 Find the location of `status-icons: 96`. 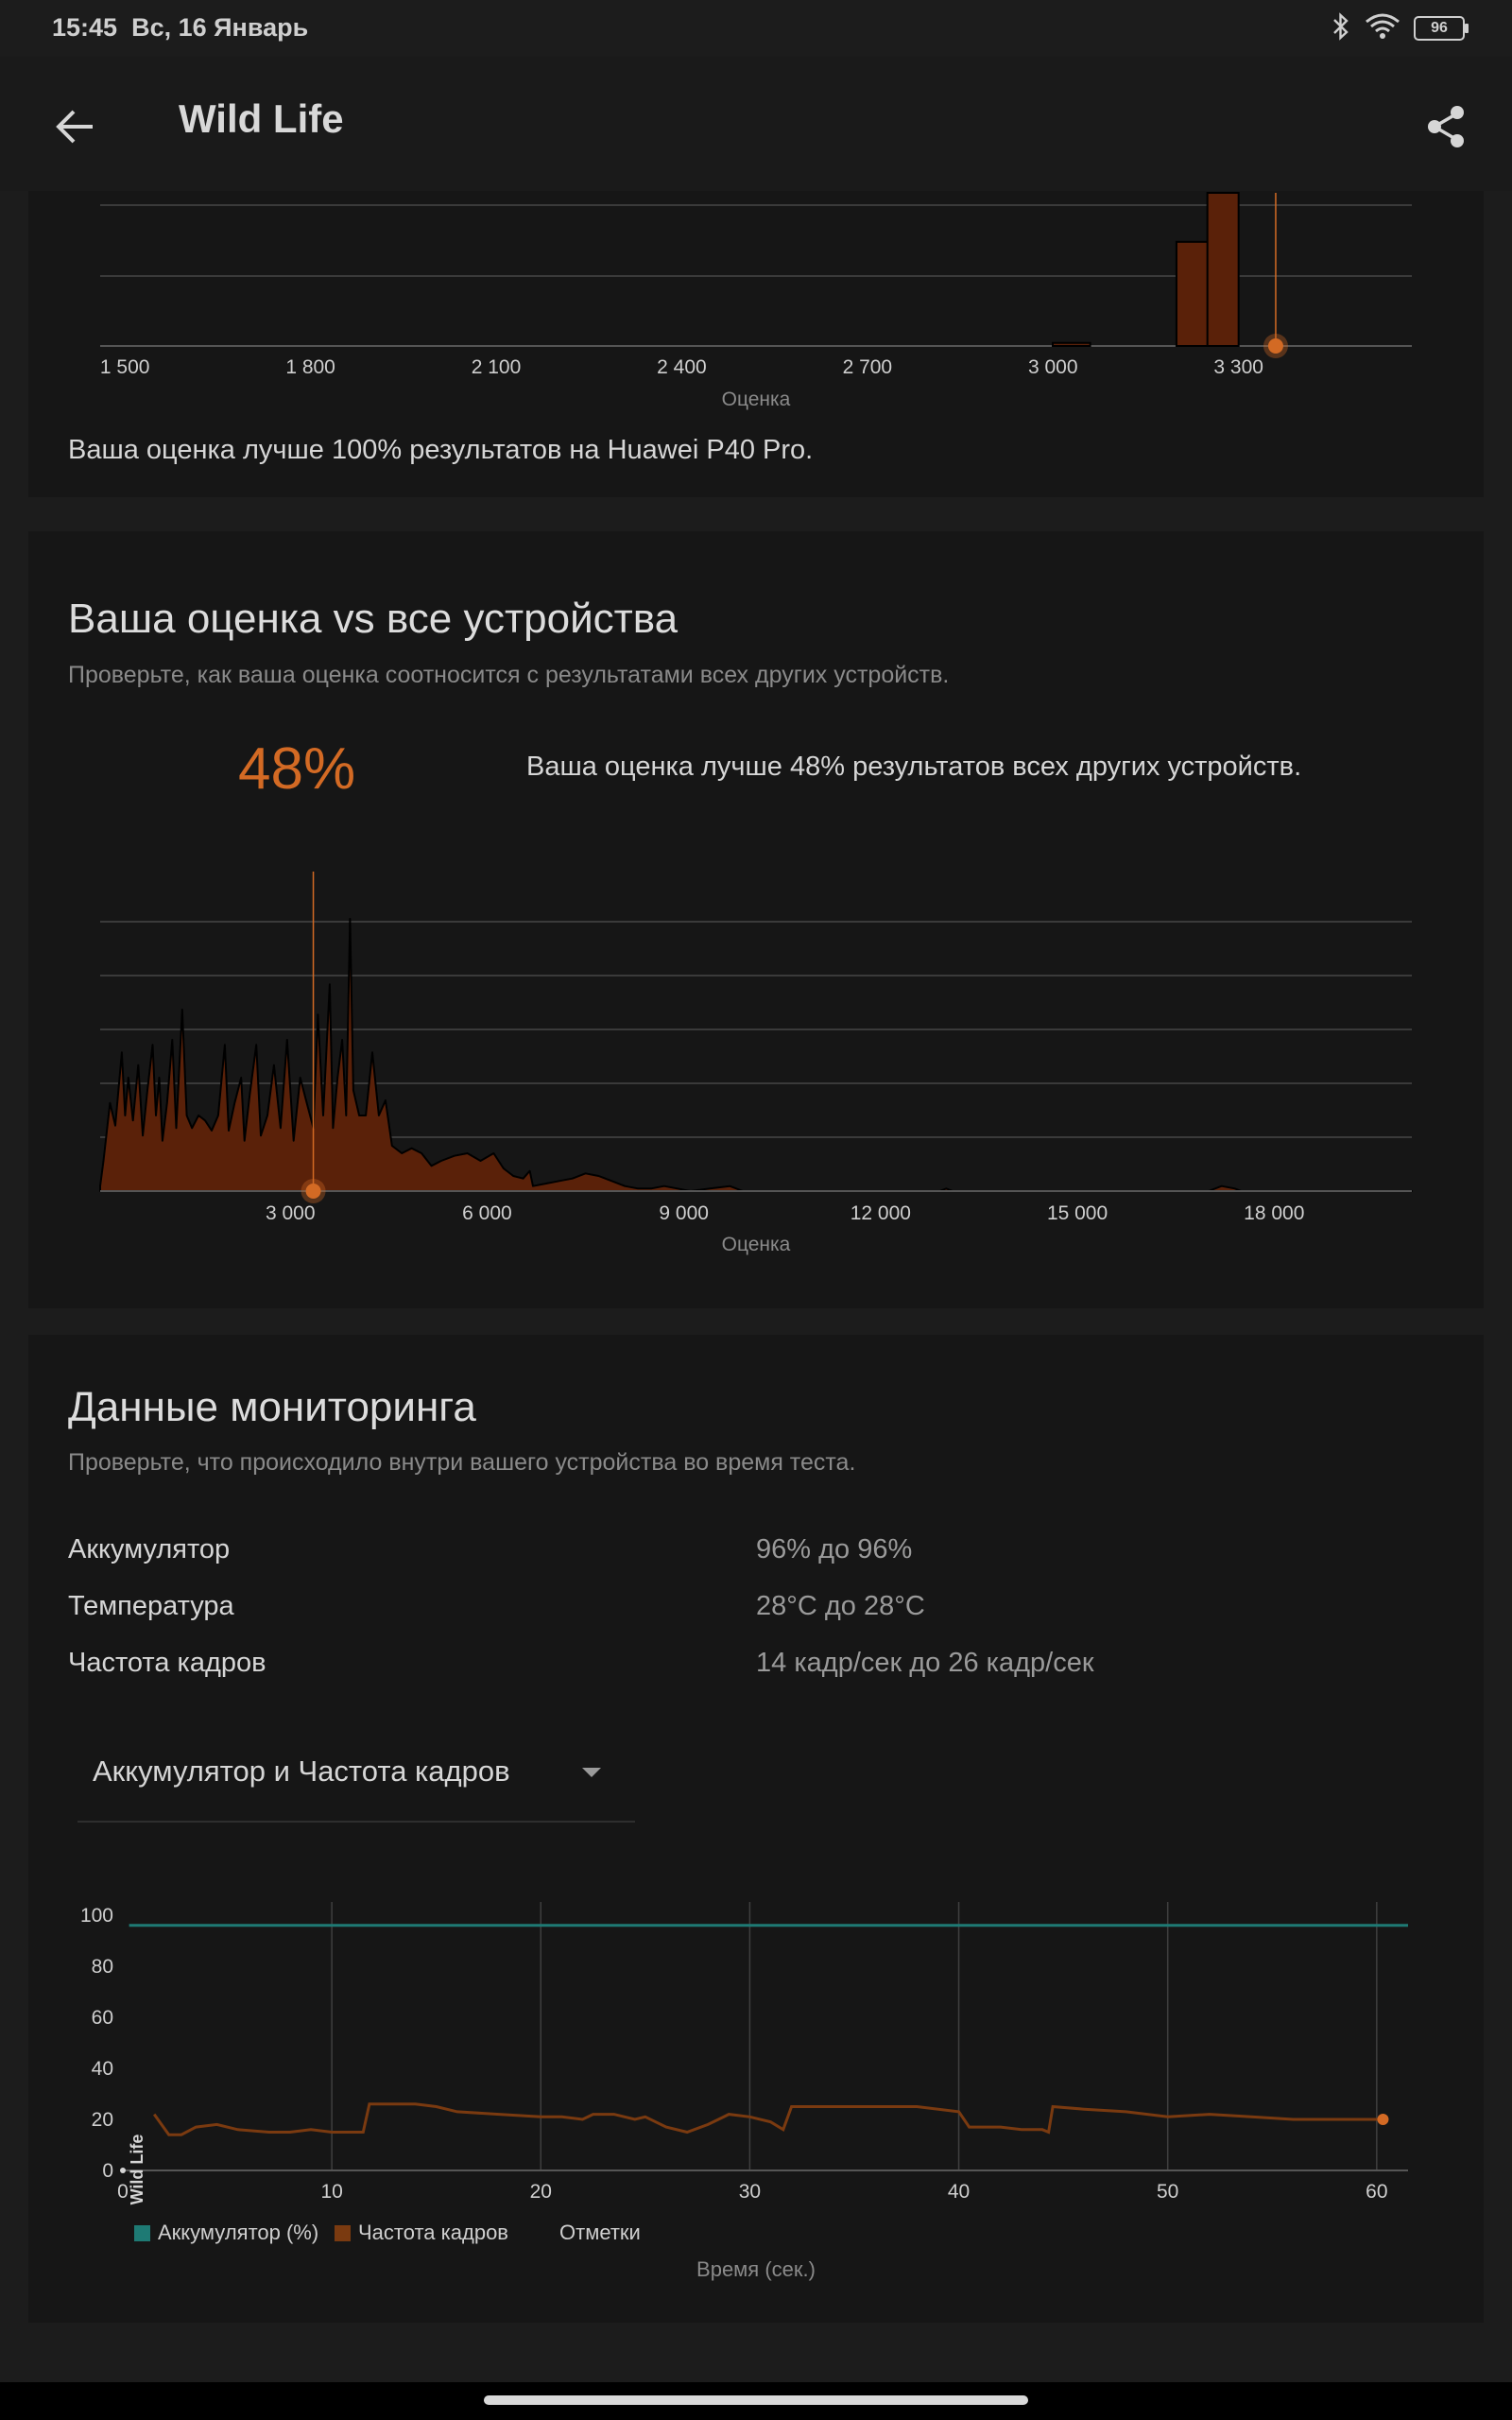

status-icons: 96 is located at coordinates (1400, 28).